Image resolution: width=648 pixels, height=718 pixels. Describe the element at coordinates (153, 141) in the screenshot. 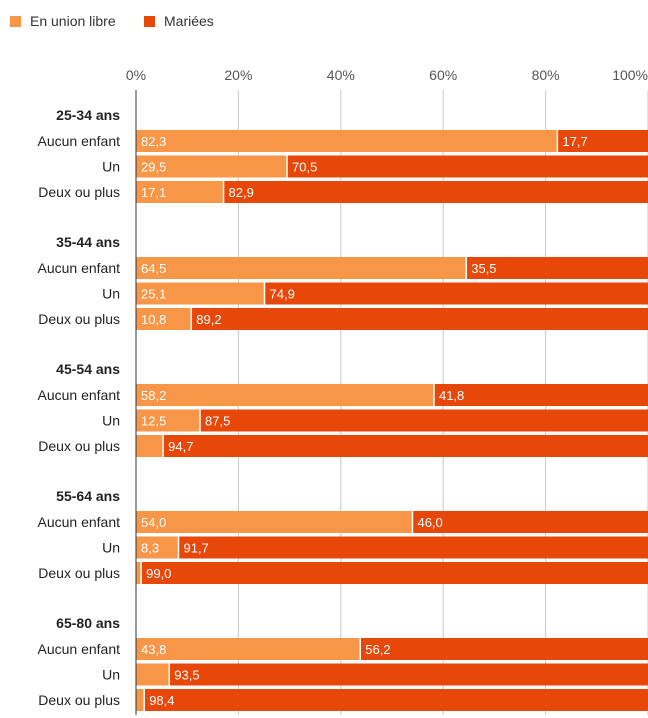

I see `data-label: 82,3` at that location.